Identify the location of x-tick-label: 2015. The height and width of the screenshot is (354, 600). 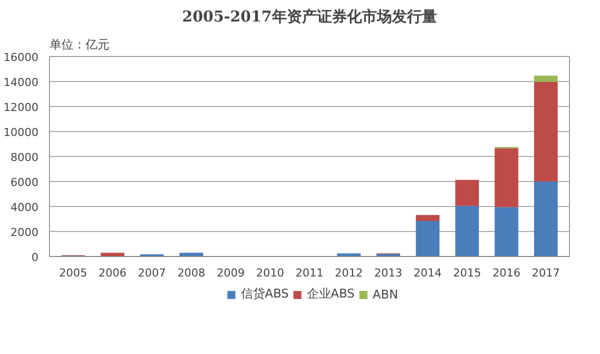
(467, 273).